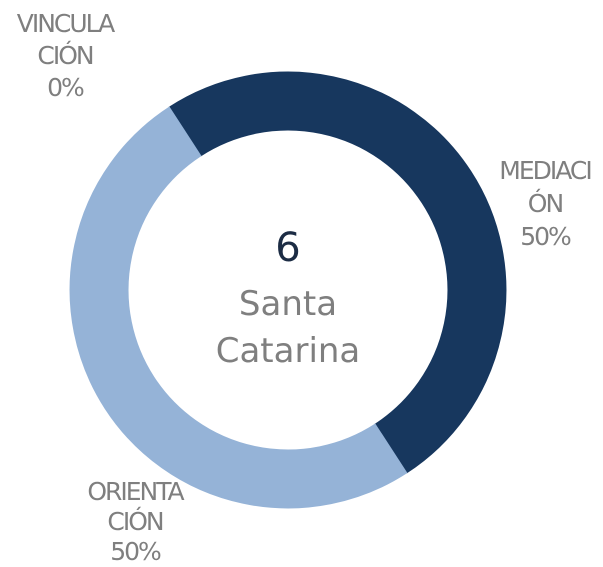 Image resolution: width=603 pixels, height=567 pixels. Describe the element at coordinates (135, 506) in the screenshot. I see `category-label: ORIENTA CIÓN` at that location.